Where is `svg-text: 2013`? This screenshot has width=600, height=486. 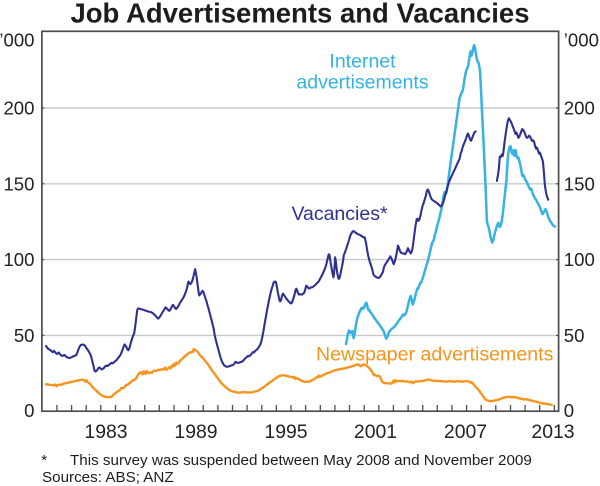
svg-text: 2013 is located at coordinates (552, 432).